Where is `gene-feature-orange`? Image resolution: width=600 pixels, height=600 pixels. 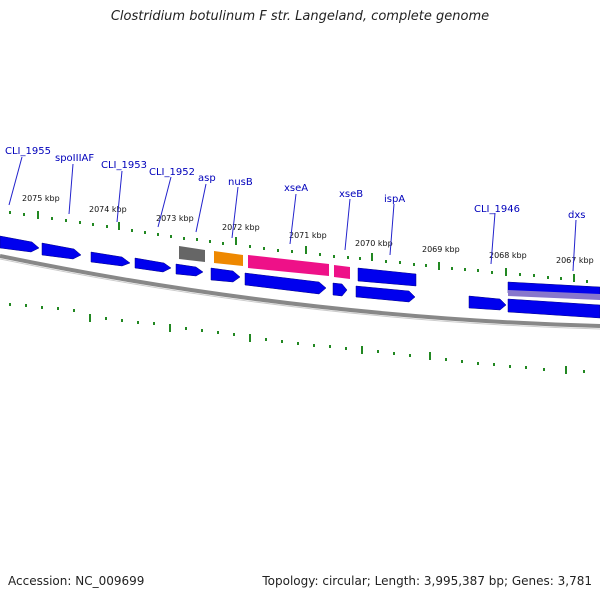
gene-feature-orange is located at coordinates (228, 258).